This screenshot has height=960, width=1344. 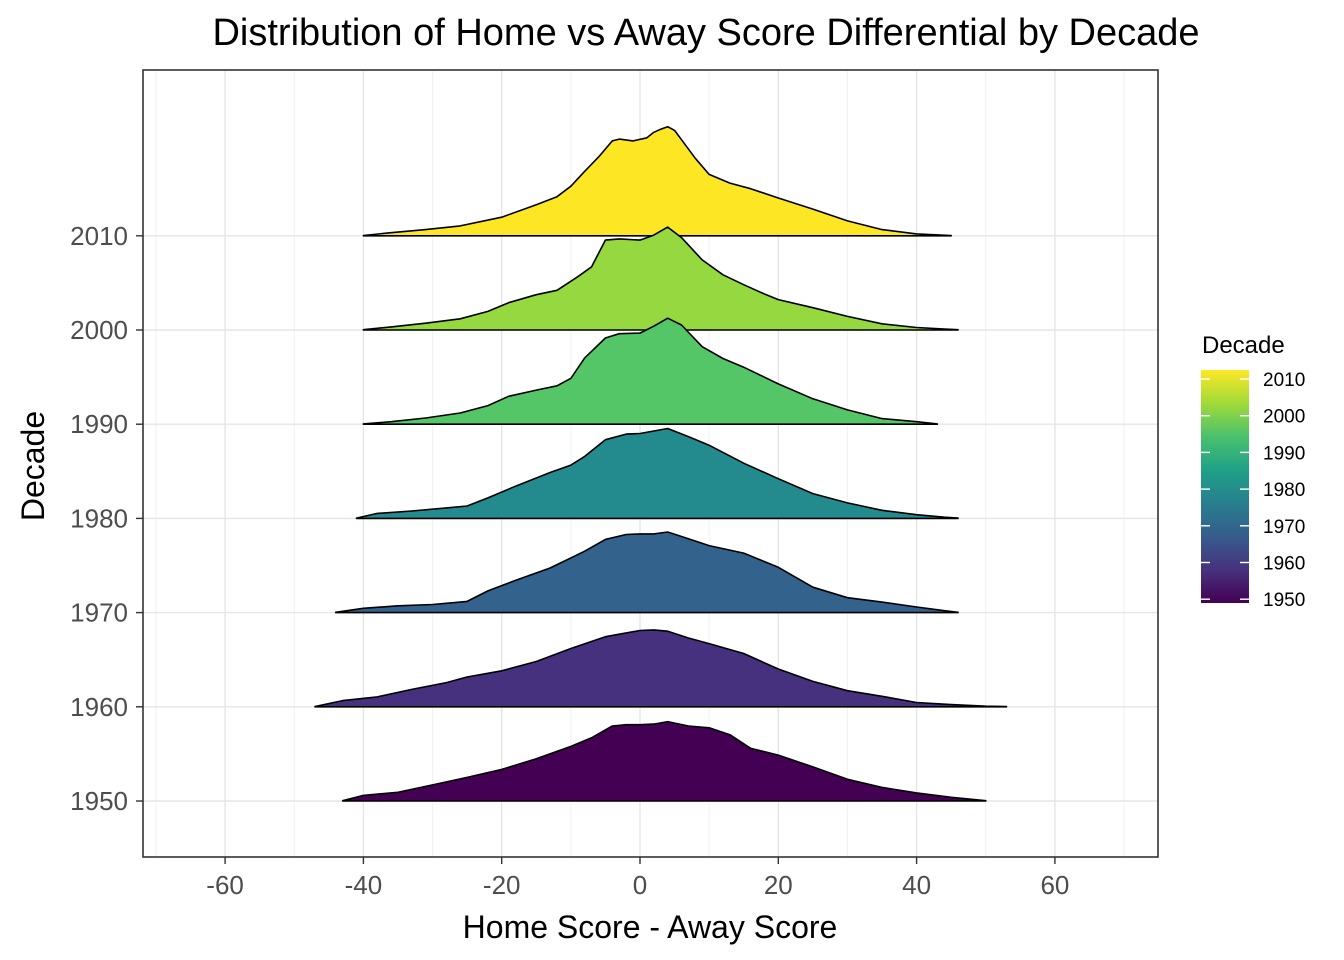 I want to click on legend-label: 1980, so click(x=1284, y=490).